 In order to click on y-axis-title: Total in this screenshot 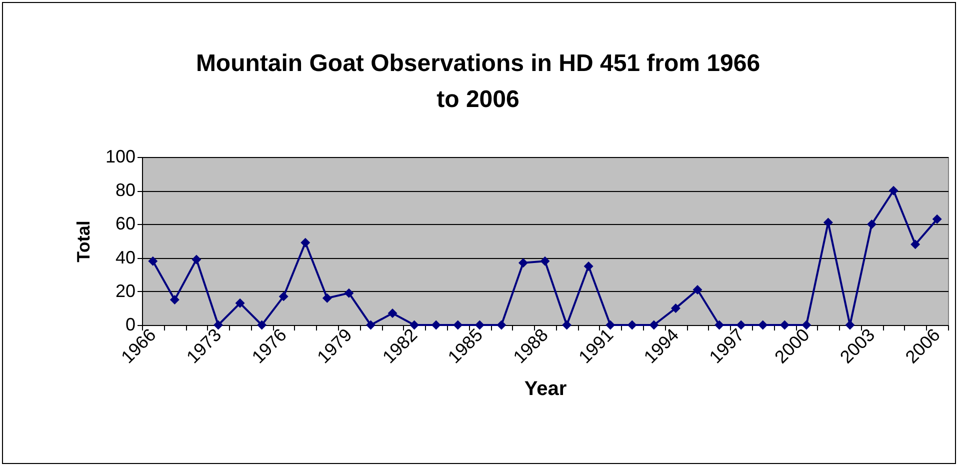, I will do `click(83, 241)`.